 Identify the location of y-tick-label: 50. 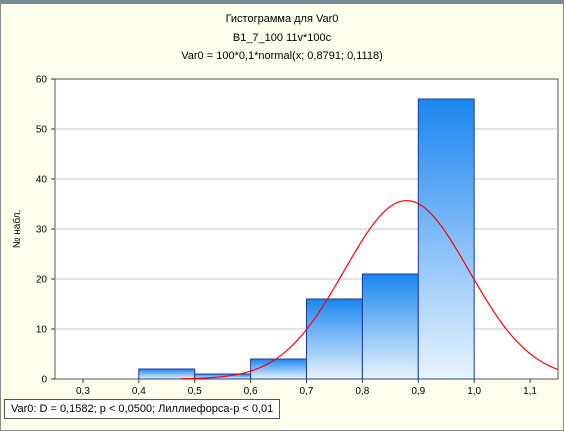
(42, 130).